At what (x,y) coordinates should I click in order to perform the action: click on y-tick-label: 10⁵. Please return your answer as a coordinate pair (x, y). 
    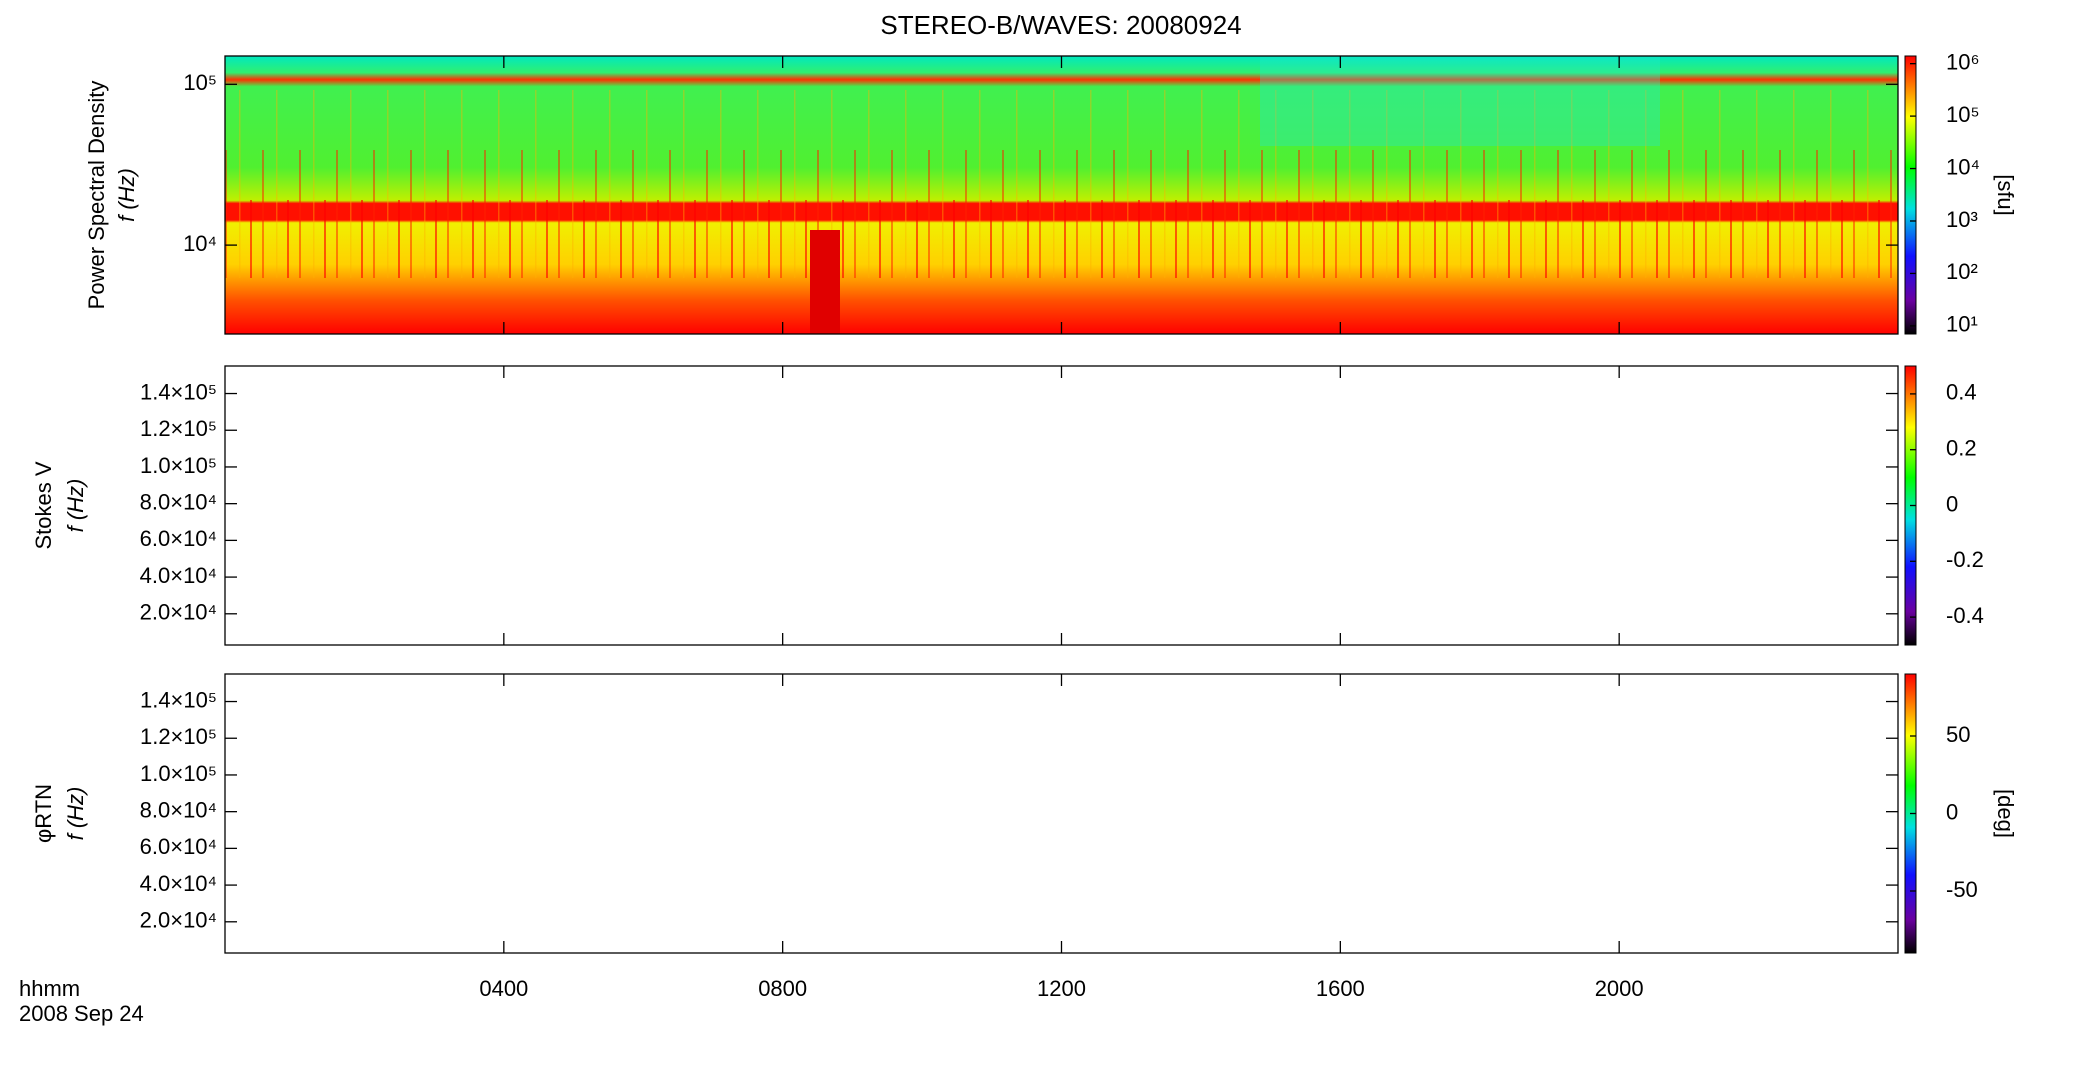
    Looking at the image, I should click on (200, 82).